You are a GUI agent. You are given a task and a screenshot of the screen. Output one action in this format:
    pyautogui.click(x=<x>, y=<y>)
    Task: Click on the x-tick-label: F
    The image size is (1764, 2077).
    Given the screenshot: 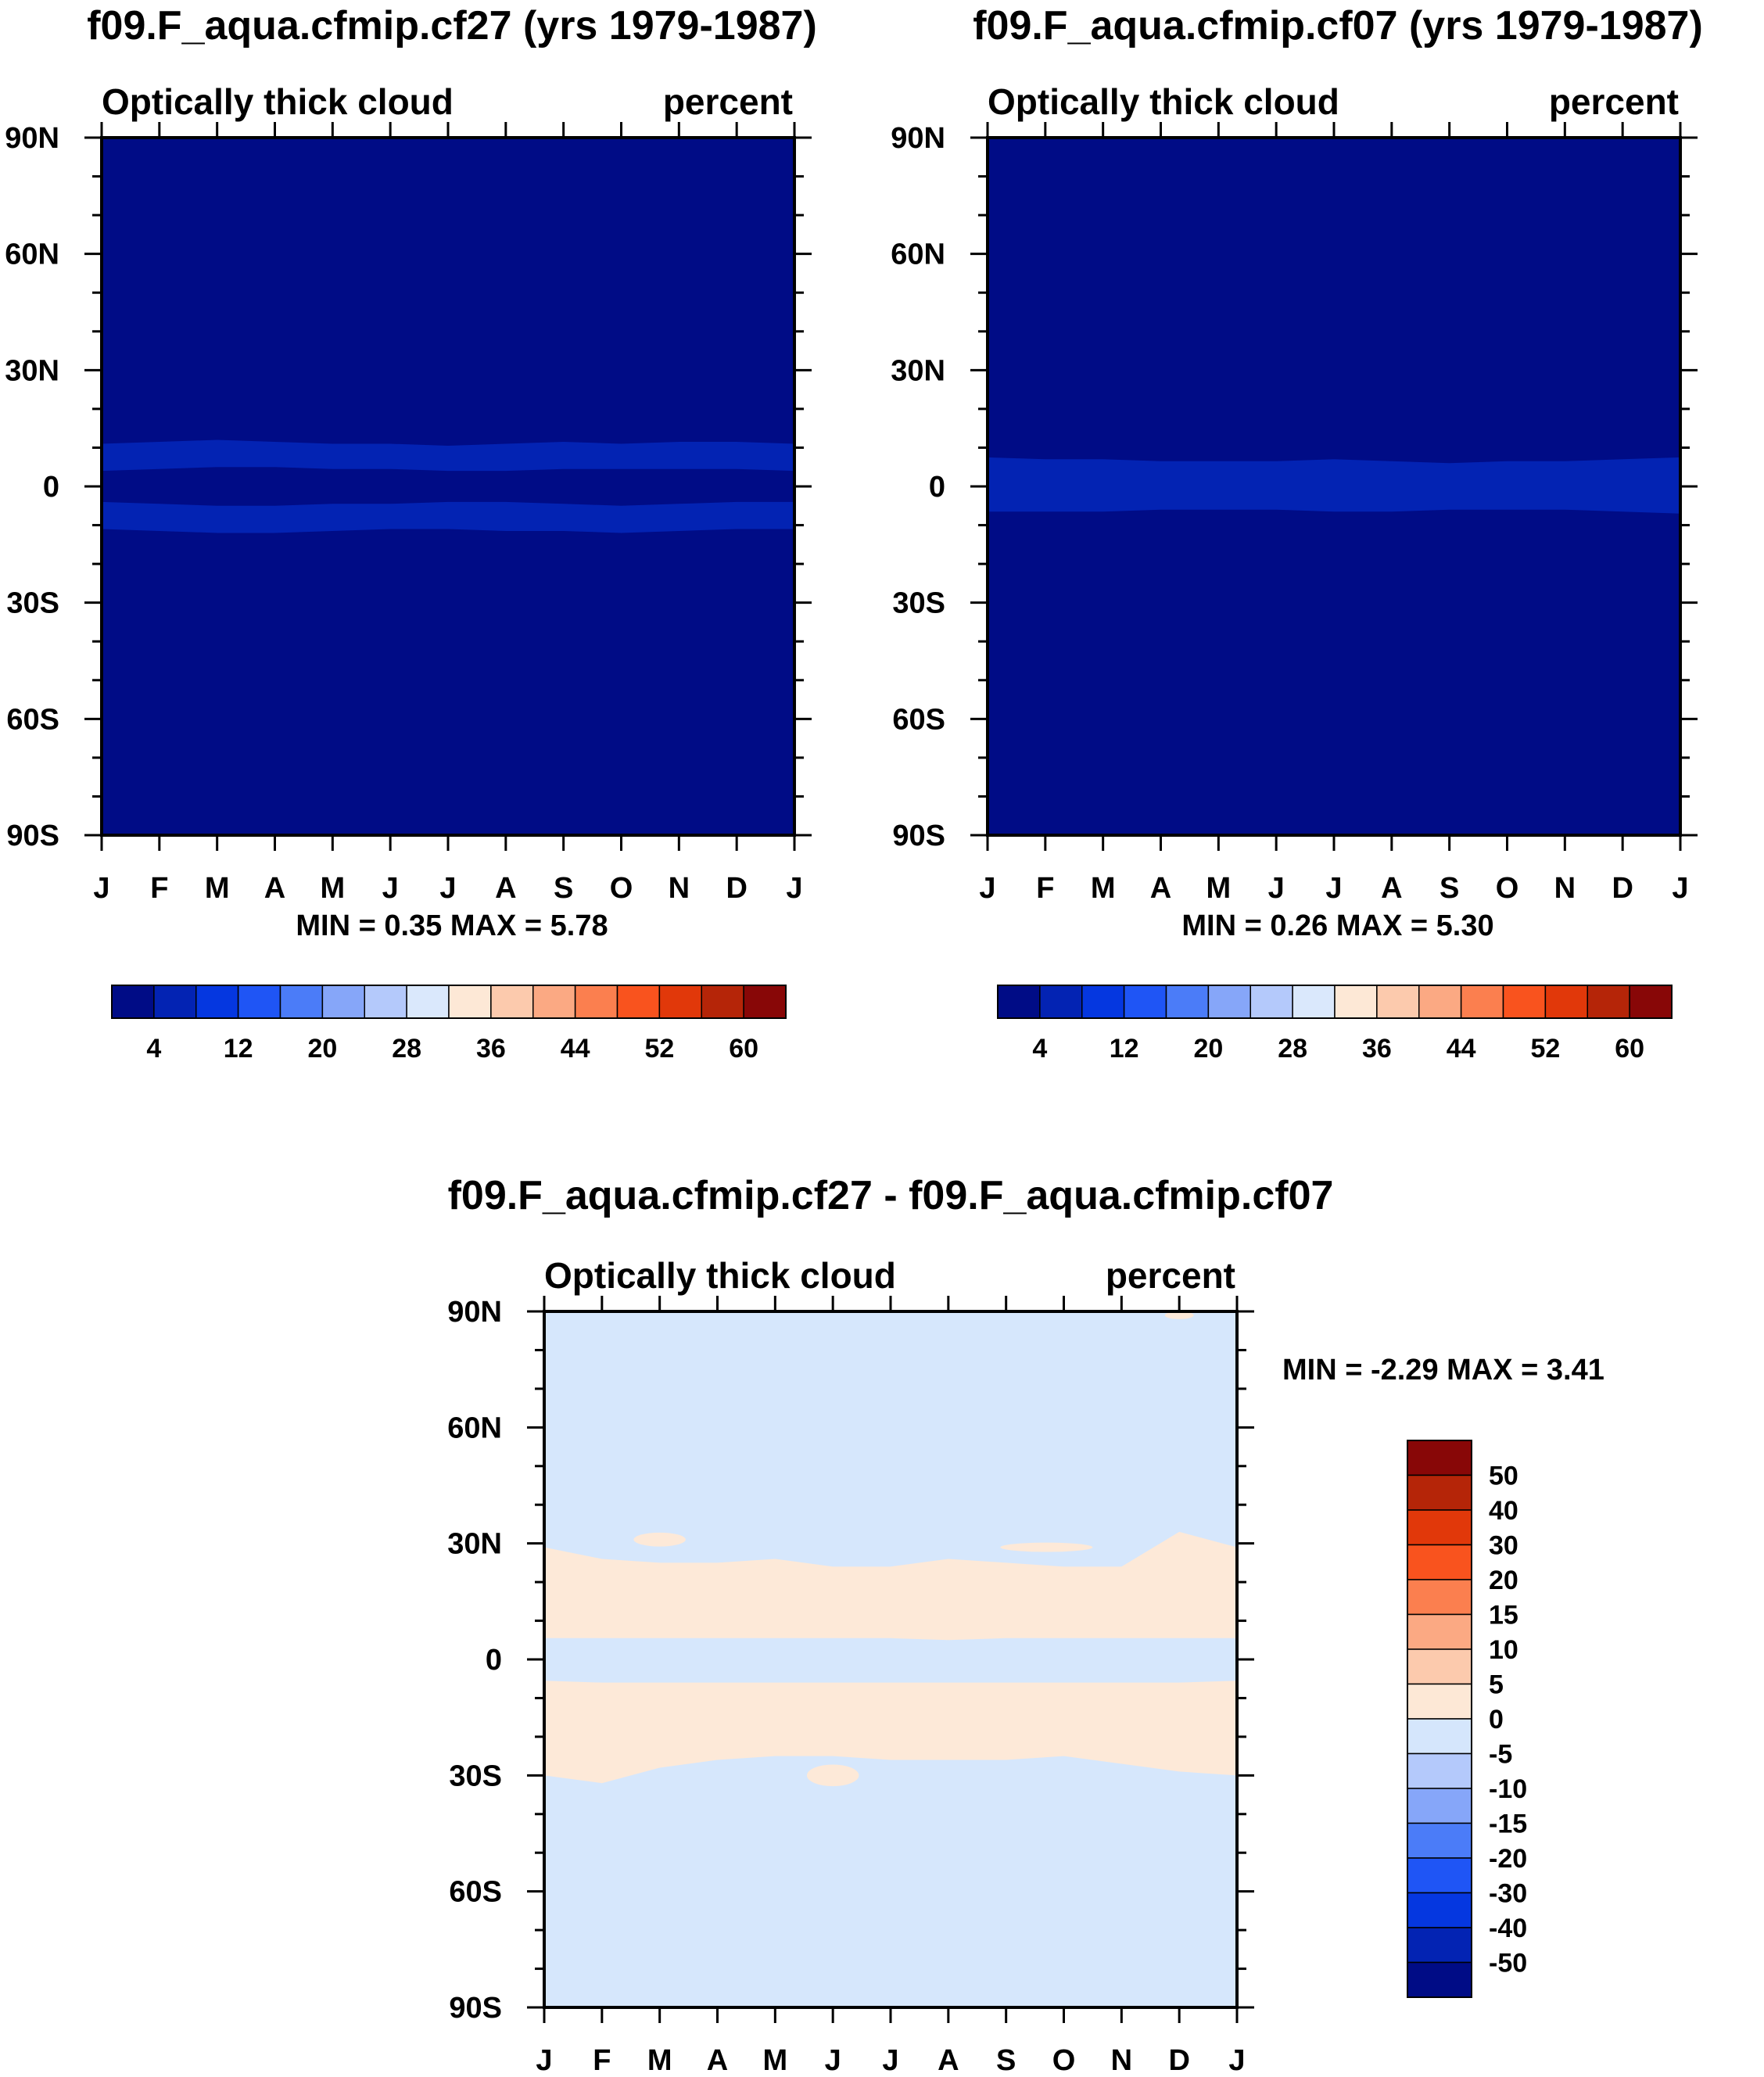 What is the action you would take?
    pyautogui.click(x=1045, y=888)
    